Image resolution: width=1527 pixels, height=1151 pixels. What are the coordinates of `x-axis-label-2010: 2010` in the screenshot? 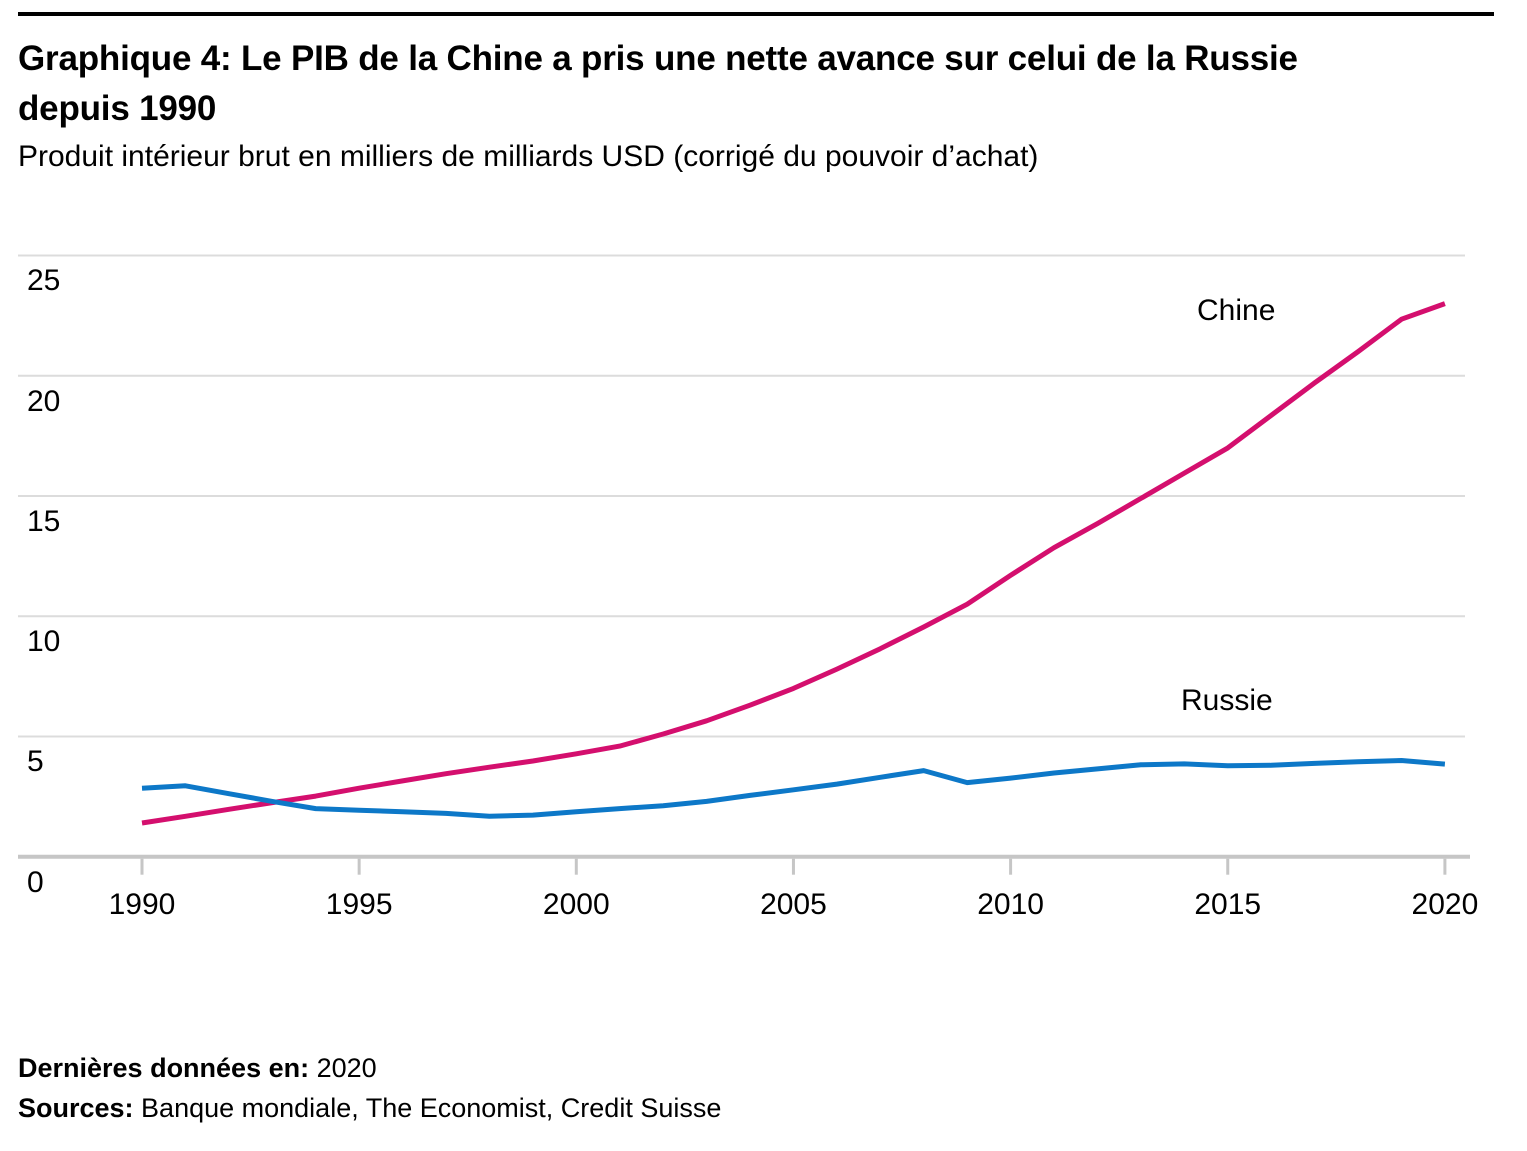 It's located at (1010, 904).